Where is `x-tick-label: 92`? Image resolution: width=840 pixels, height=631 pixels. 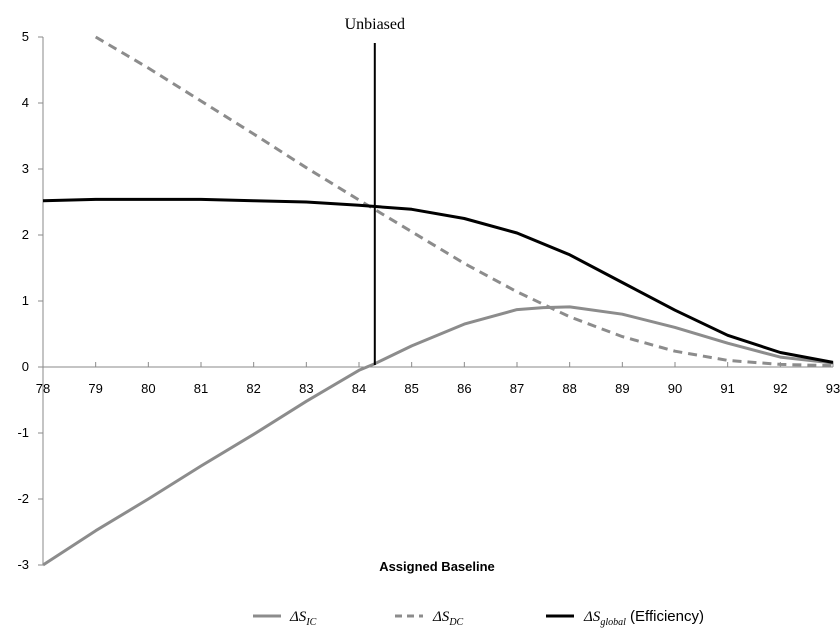 x-tick-label: 92 is located at coordinates (780, 388).